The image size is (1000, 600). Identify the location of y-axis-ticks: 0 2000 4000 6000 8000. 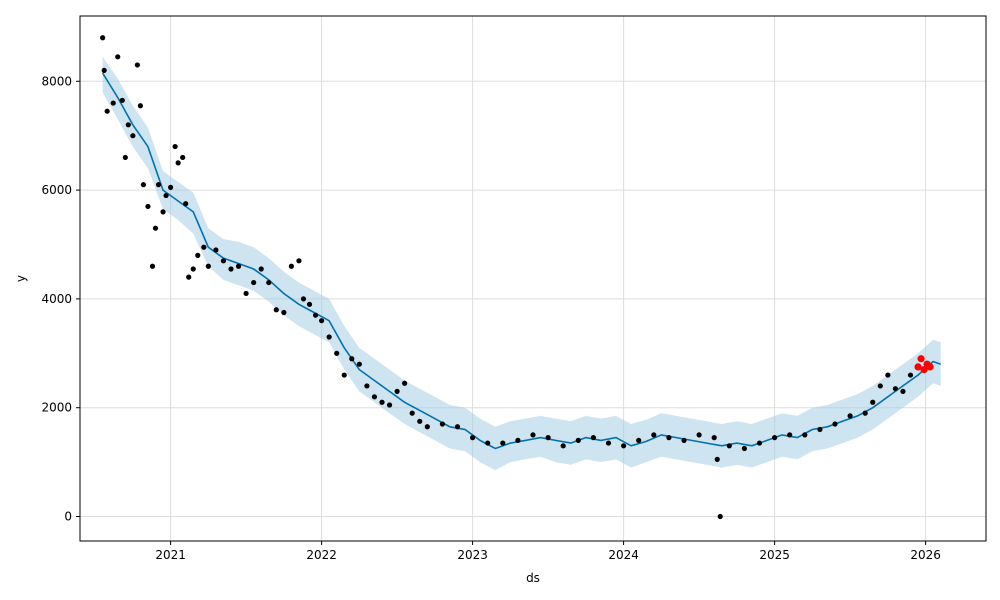
(60, 299).